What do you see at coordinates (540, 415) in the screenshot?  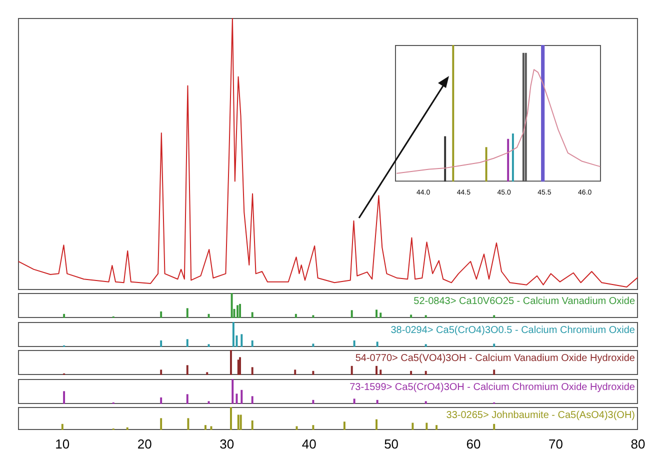 I see `series-label: 33-0265> Johnbaumite - Ca5(AsO4)3(OH)` at bounding box center [540, 415].